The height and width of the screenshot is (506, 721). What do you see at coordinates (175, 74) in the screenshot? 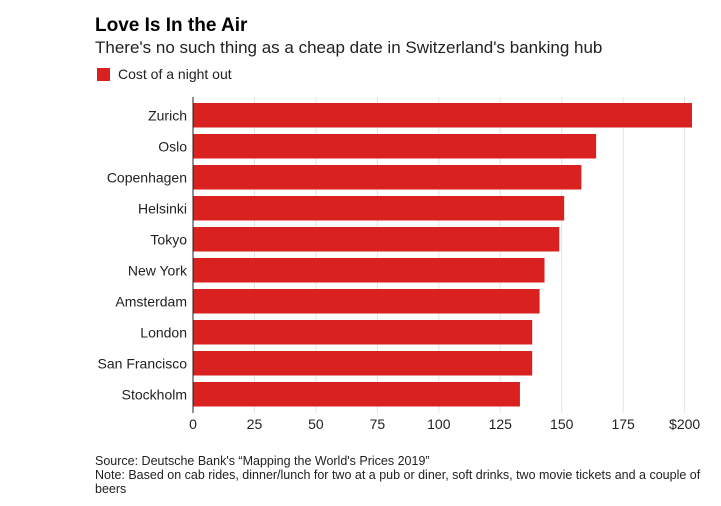
I see `legend-label: Cost of a night out` at bounding box center [175, 74].